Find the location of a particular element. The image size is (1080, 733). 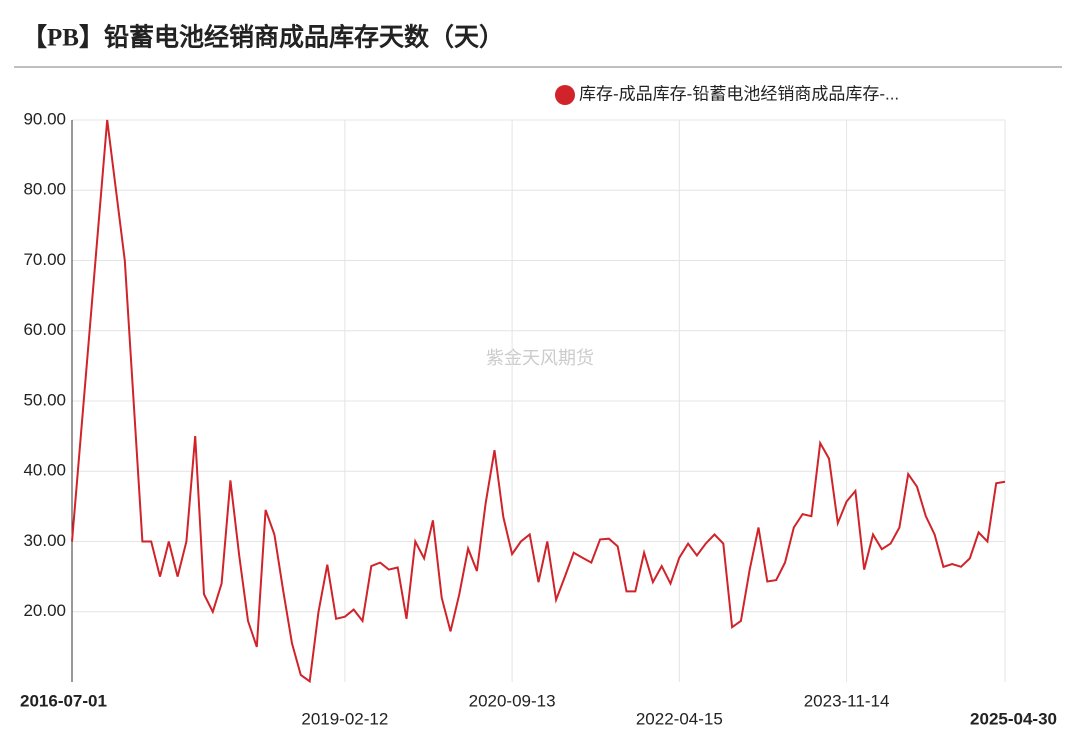

y-tick-label: 40.00 is located at coordinates (44, 470).